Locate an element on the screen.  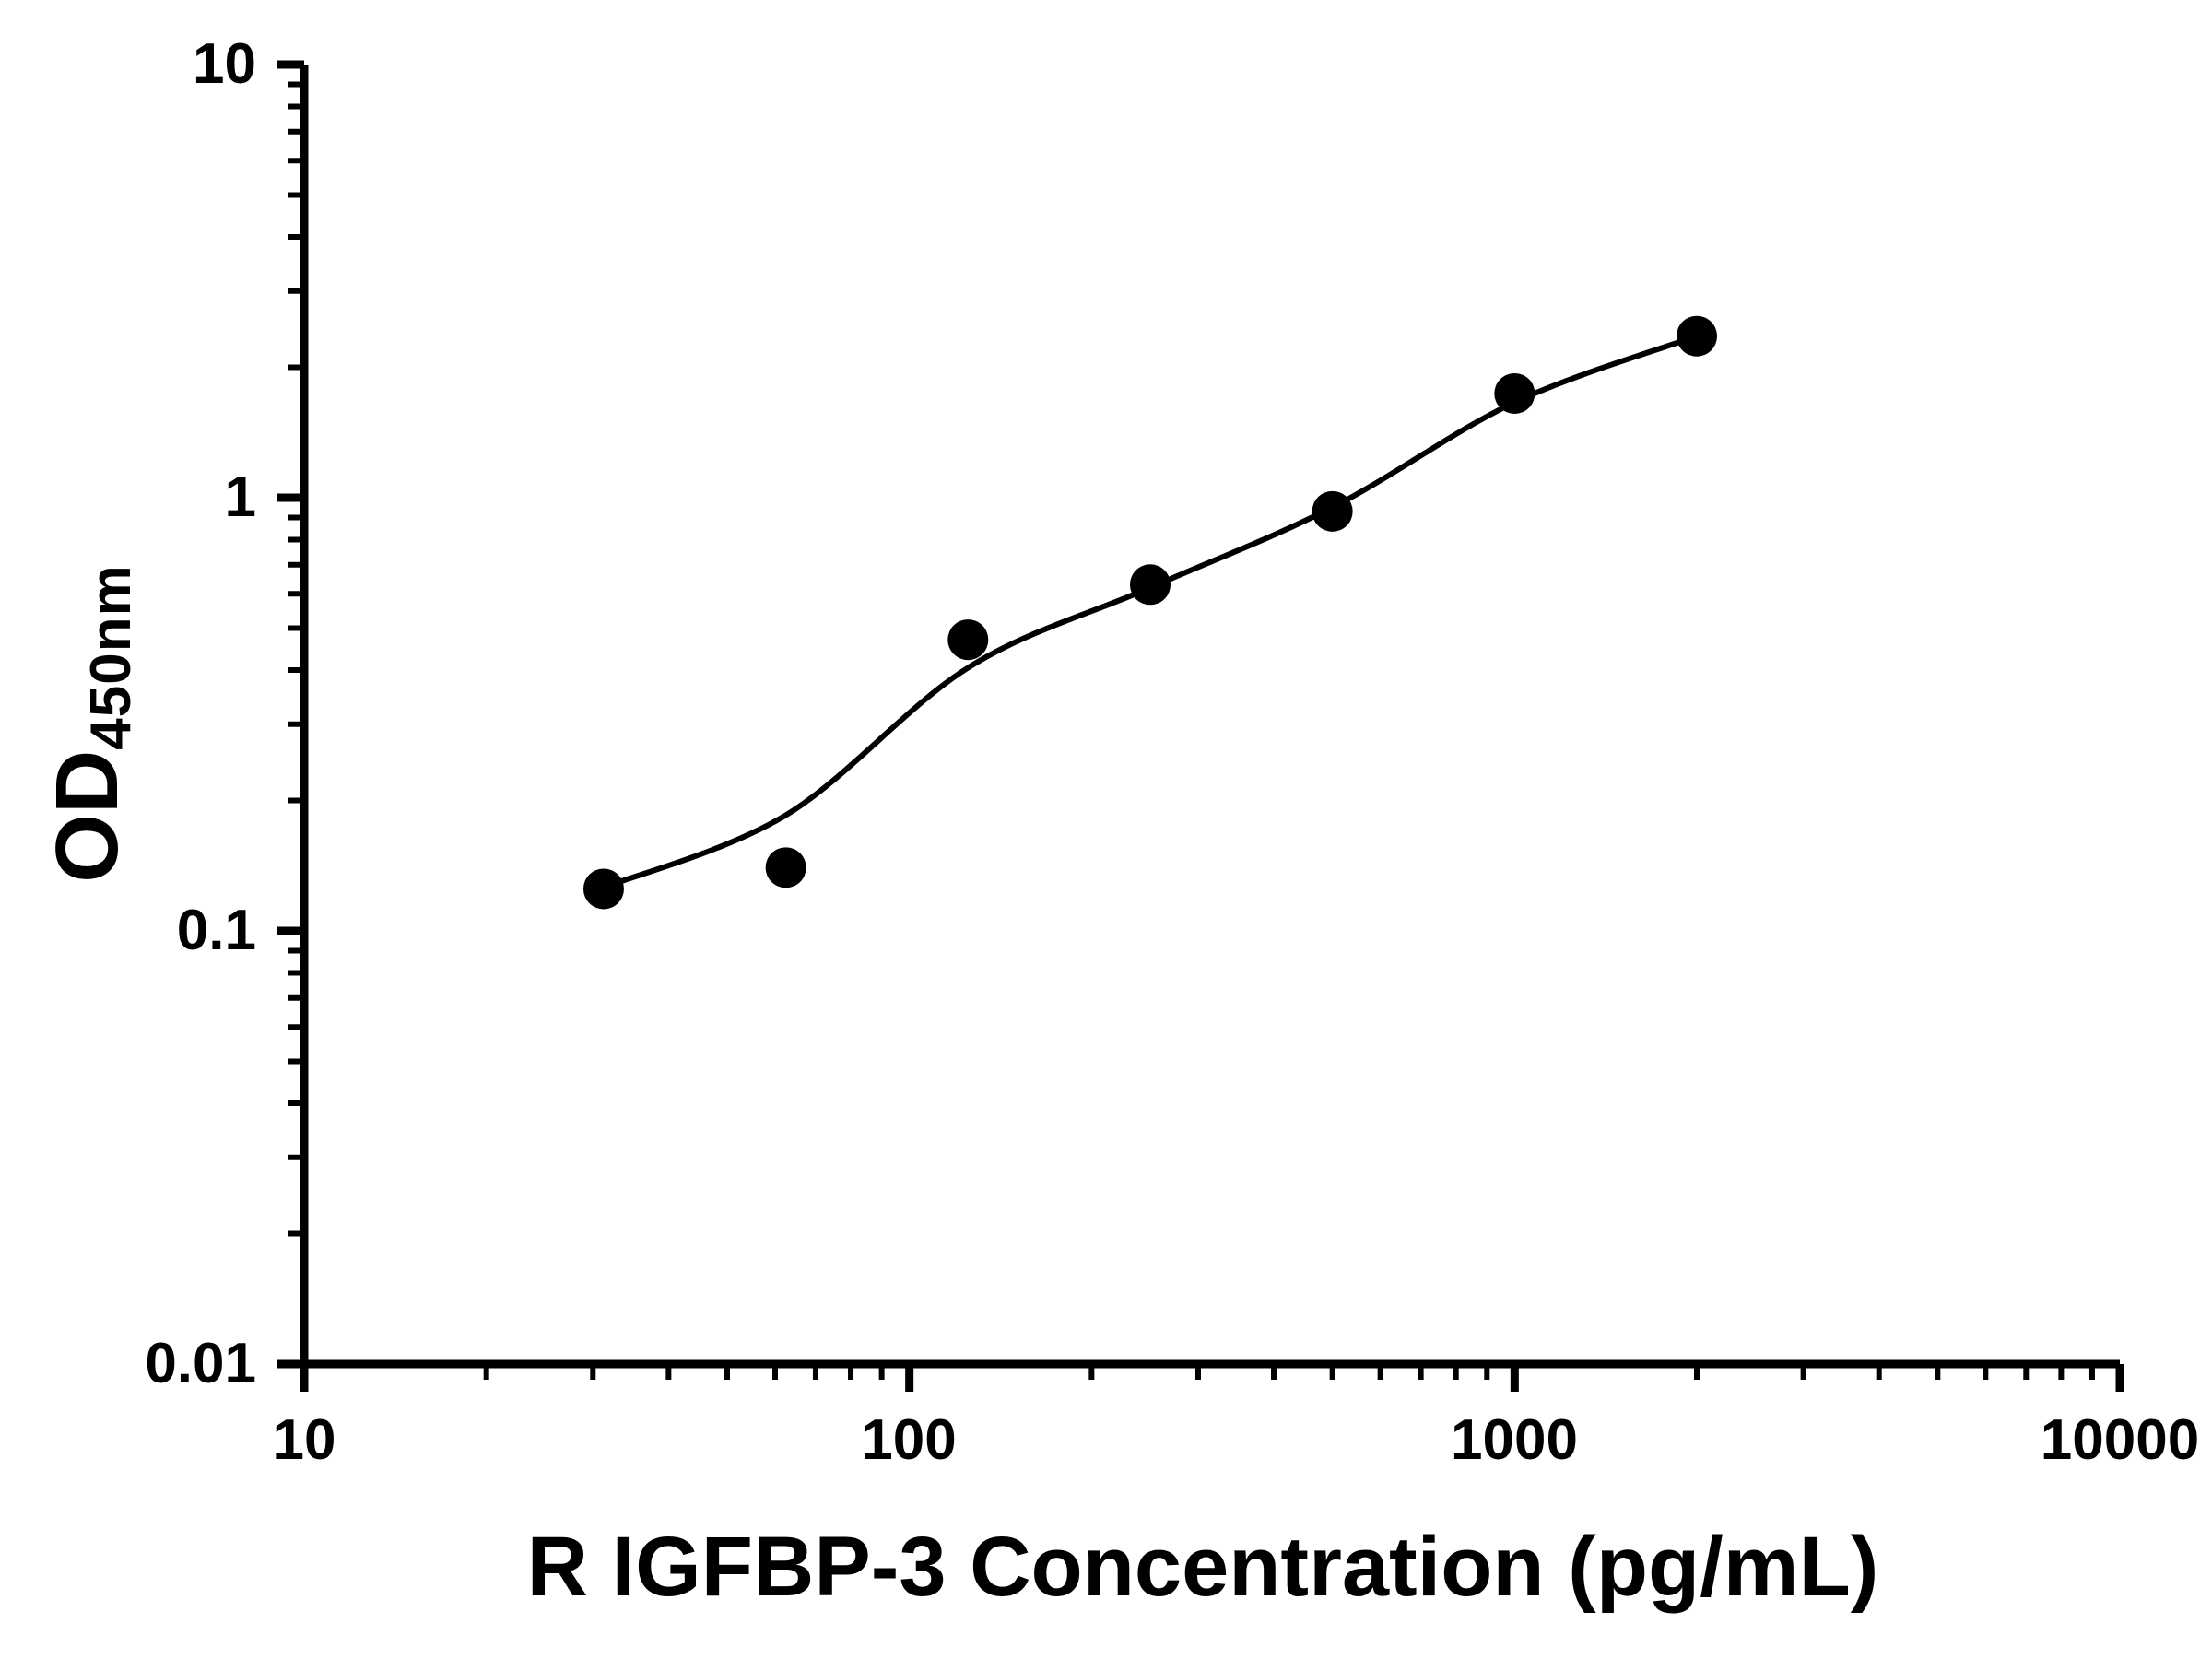
y-axis-title-subscript: 450nm is located at coordinates (111, 657).